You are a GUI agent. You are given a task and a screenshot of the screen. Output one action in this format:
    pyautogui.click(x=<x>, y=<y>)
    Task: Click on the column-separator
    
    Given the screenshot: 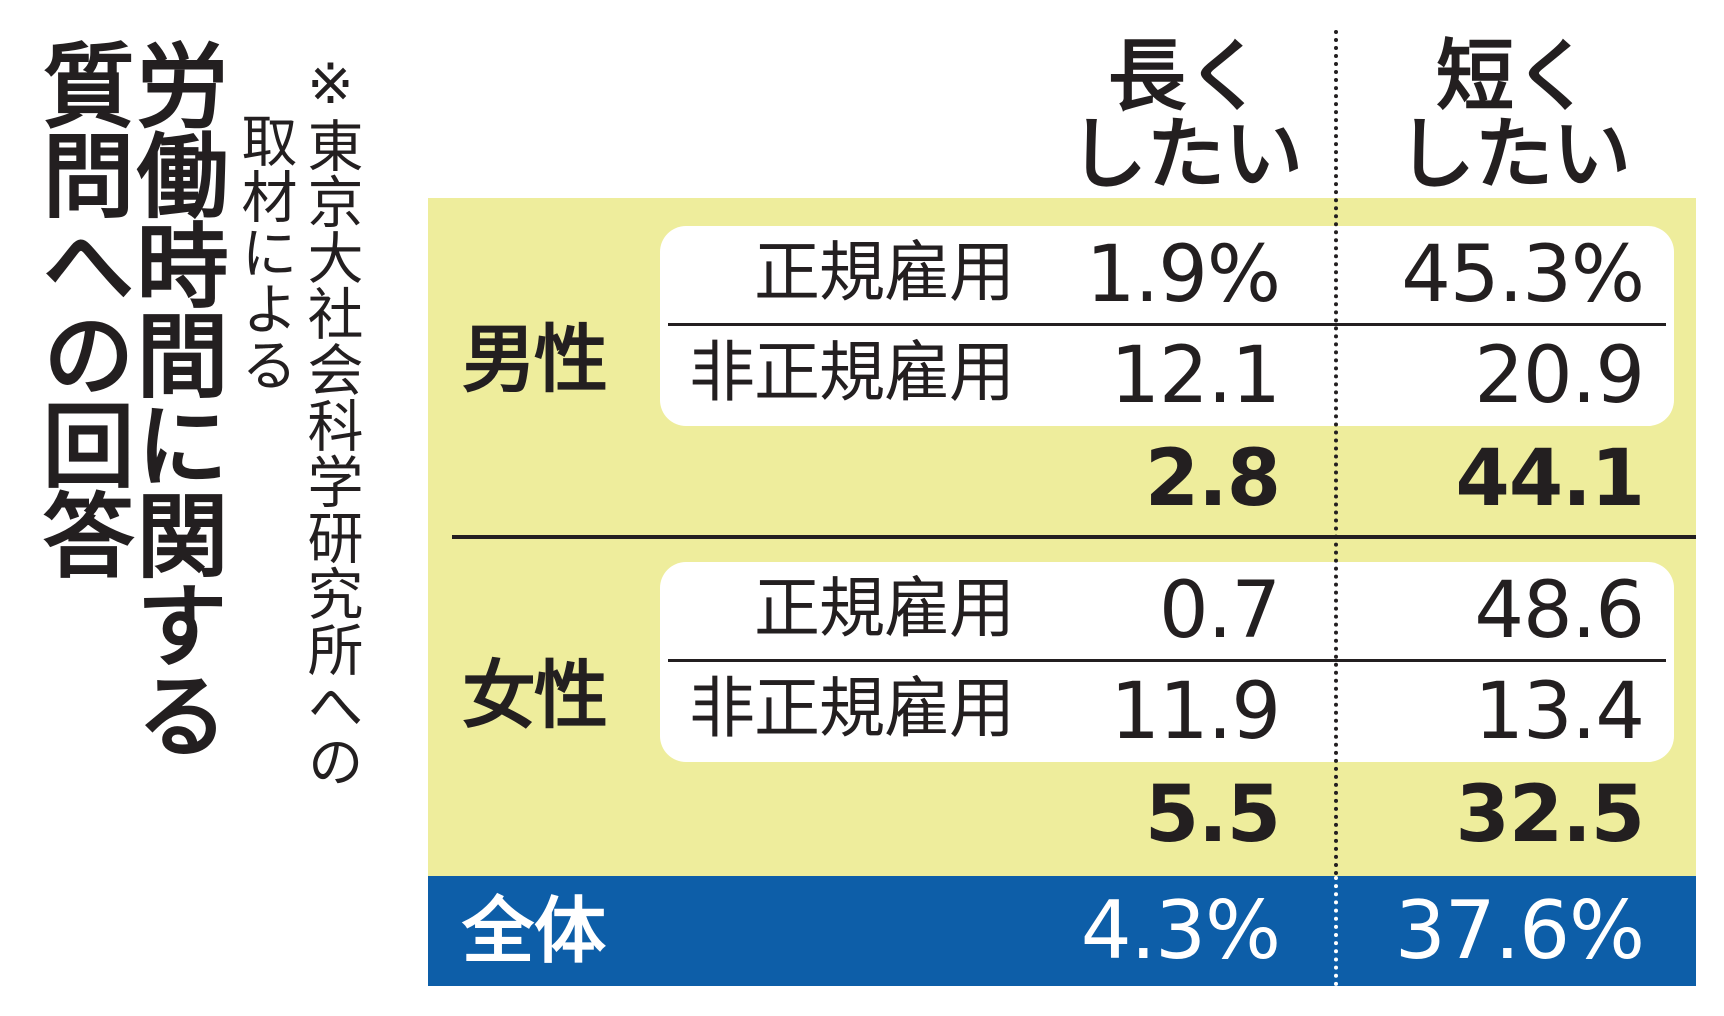 What is the action you would take?
    pyautogui.click(x=1336, y=453)
    